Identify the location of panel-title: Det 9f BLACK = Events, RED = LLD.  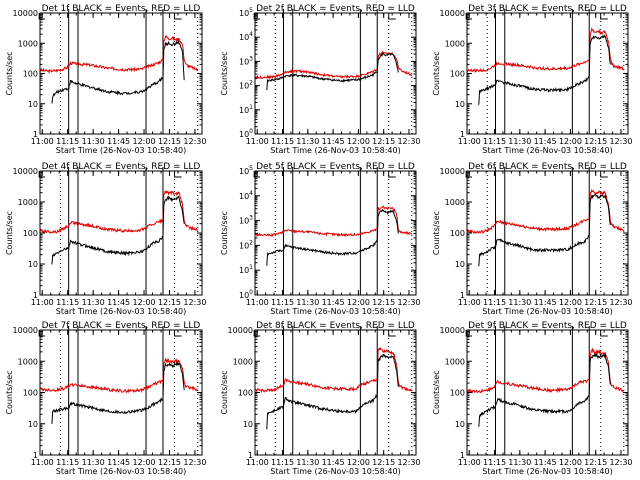
(547, 326).